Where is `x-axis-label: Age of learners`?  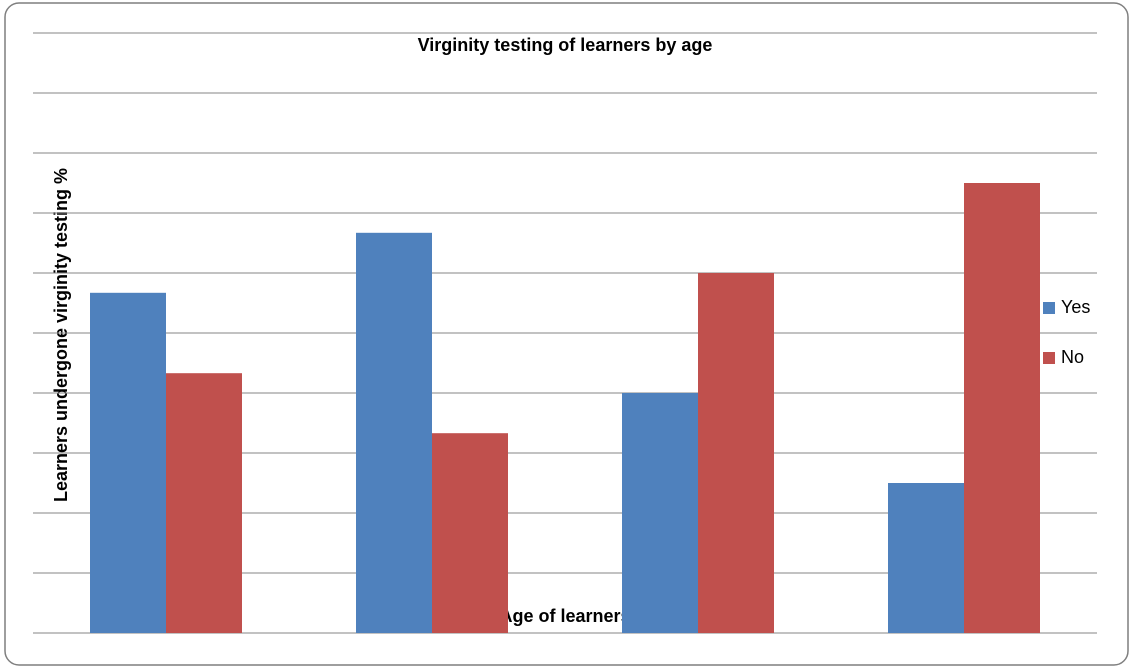 x-axis-label: Age of learners is located at coordinates (564, 616).